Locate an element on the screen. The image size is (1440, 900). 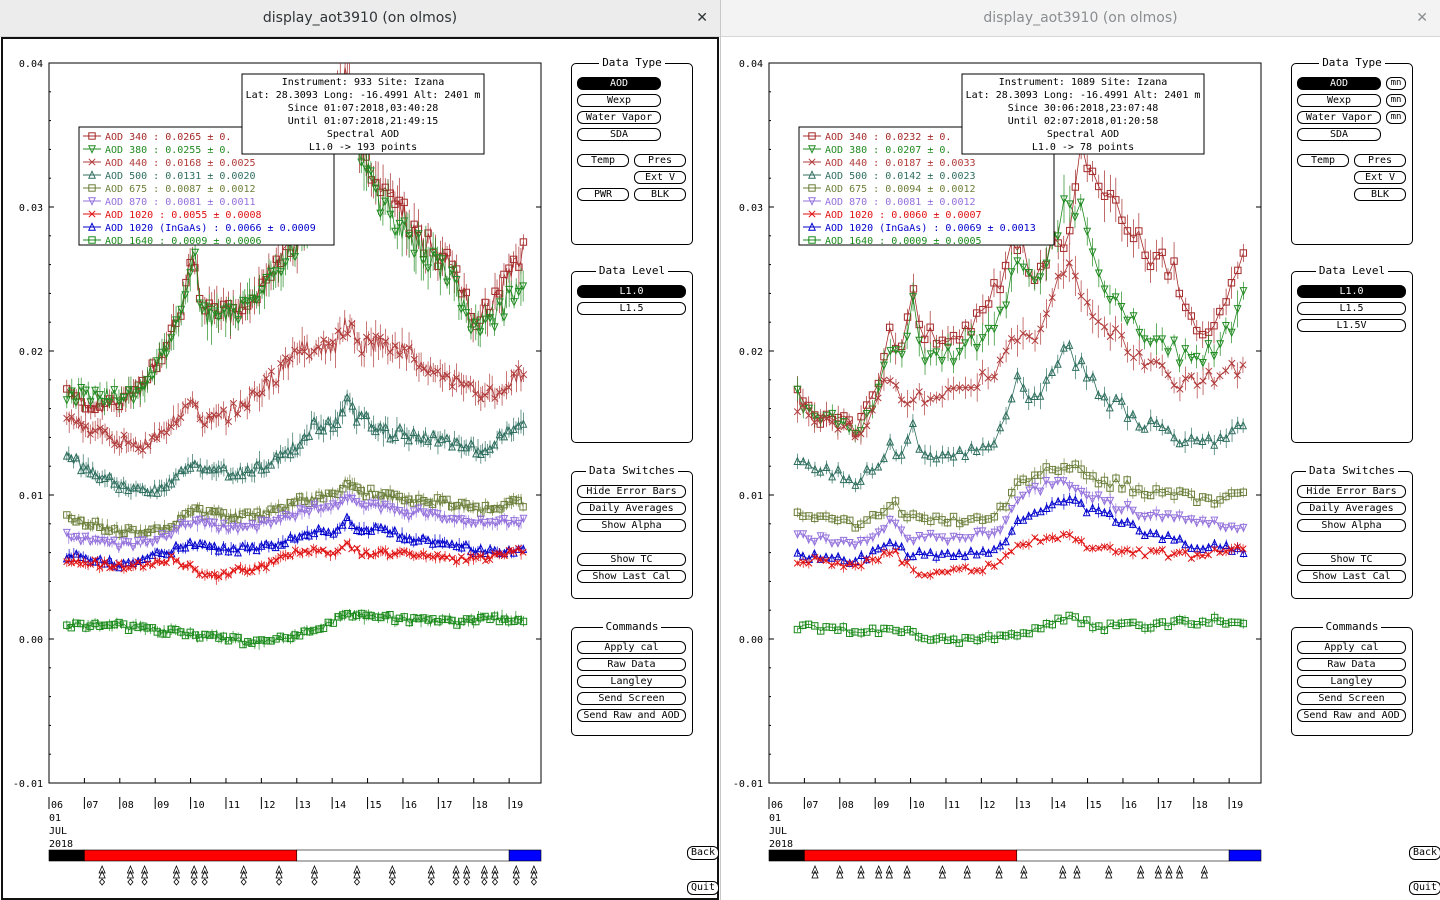
timeline-diamond is located at coordinates (392, 882).